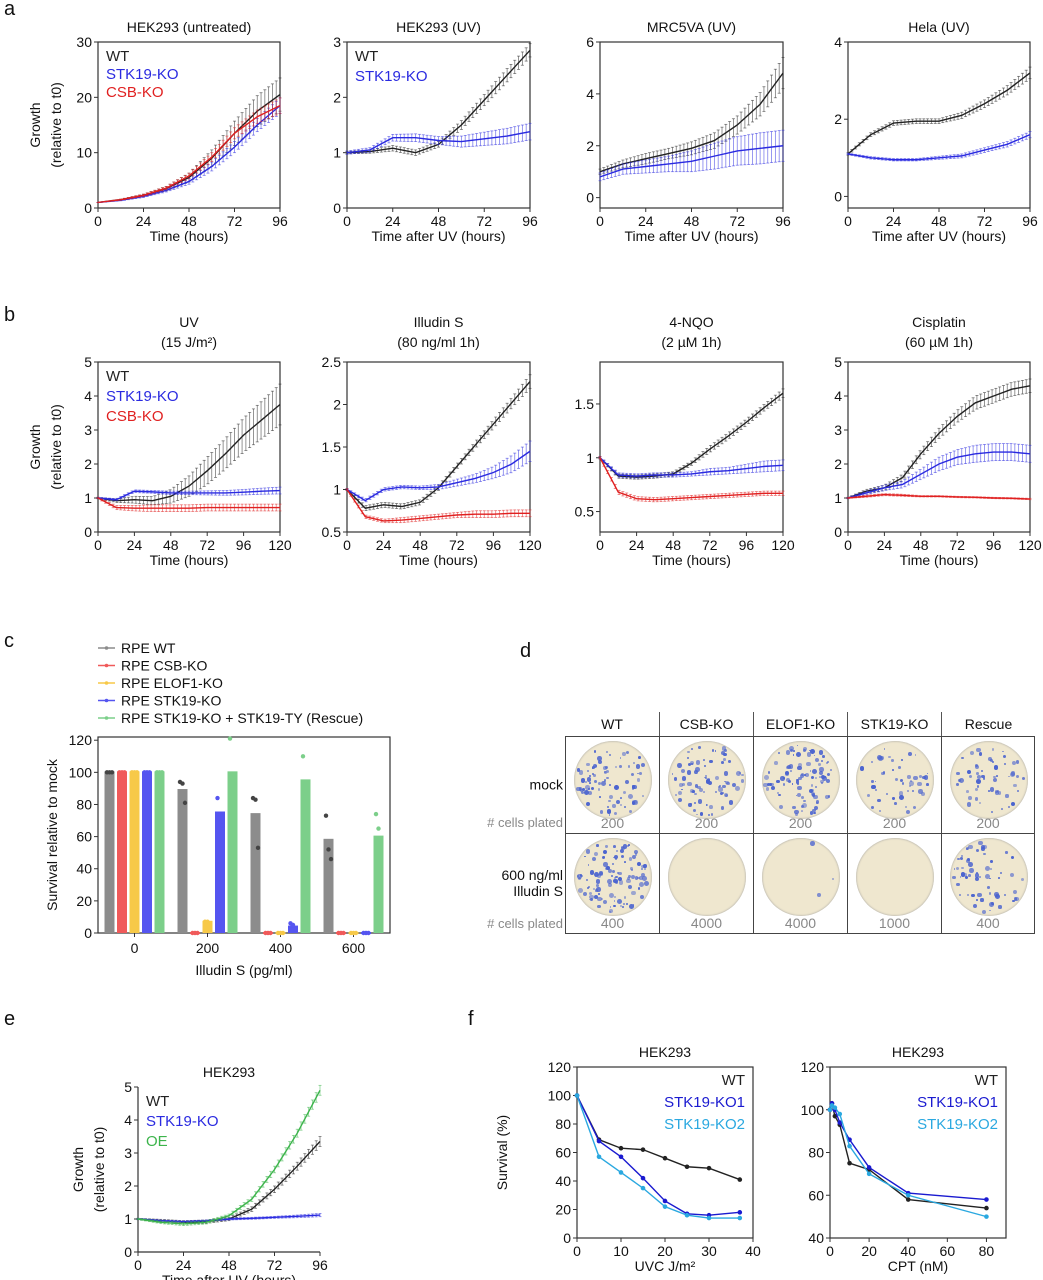 Image resolution: width=1043 pixels, height=1280 pixels. Describe the element at coordinates (848, 545) in the screenshot. I see `x-tick-label: 0` at that location.